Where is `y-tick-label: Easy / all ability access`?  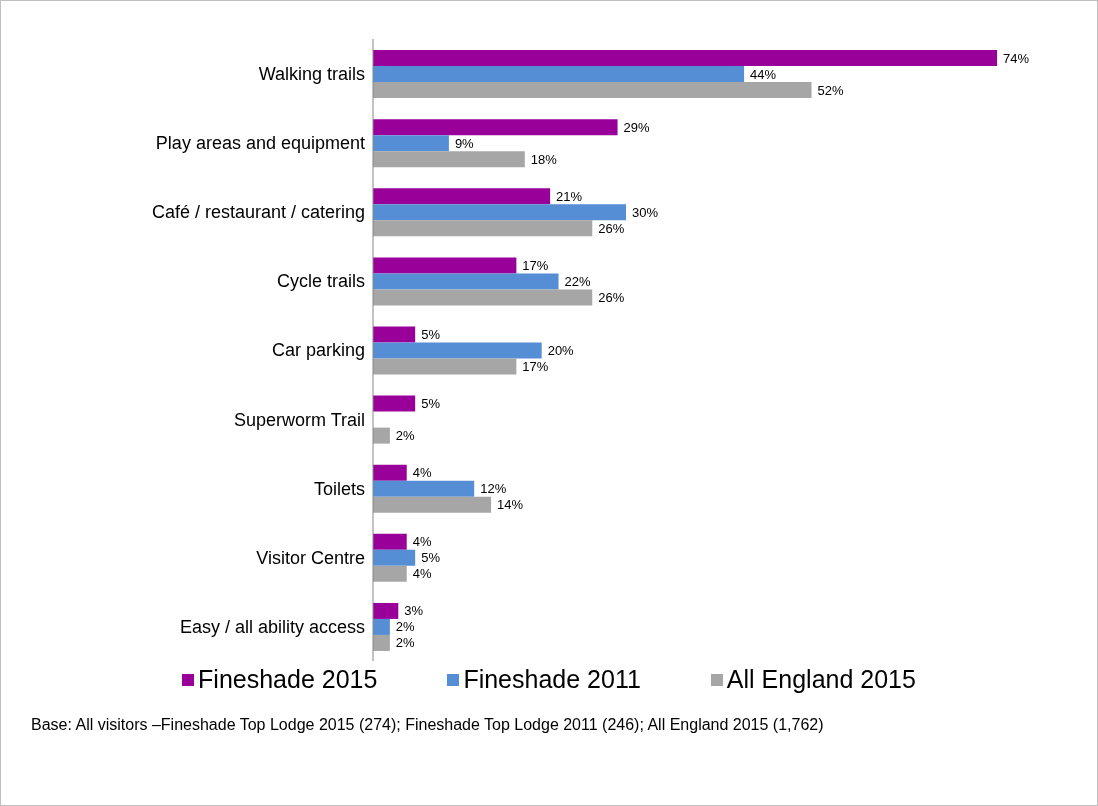 y-tick-label: Easy / all ability access is located at coordinates (272, 626).